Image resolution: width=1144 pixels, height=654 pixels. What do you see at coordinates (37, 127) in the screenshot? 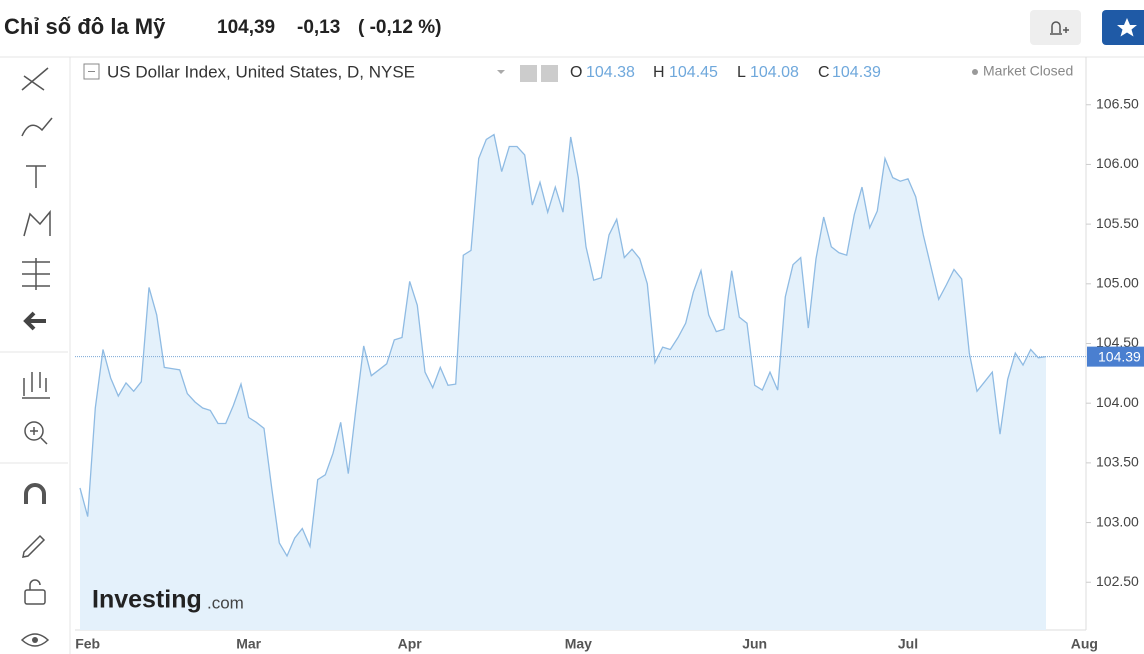
I see `brush-tool-icon` at bounding box center [37, 127].